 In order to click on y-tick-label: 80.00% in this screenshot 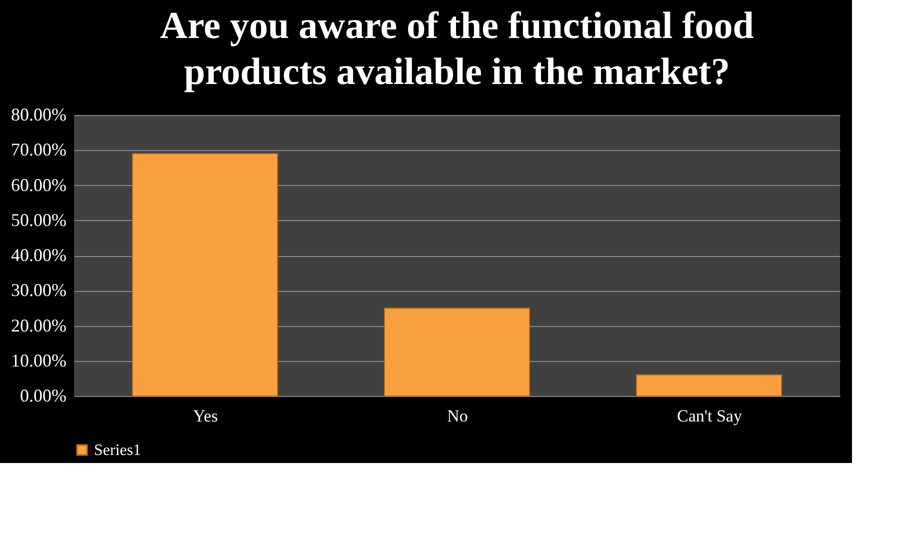, I will do `click(38, 114)`.